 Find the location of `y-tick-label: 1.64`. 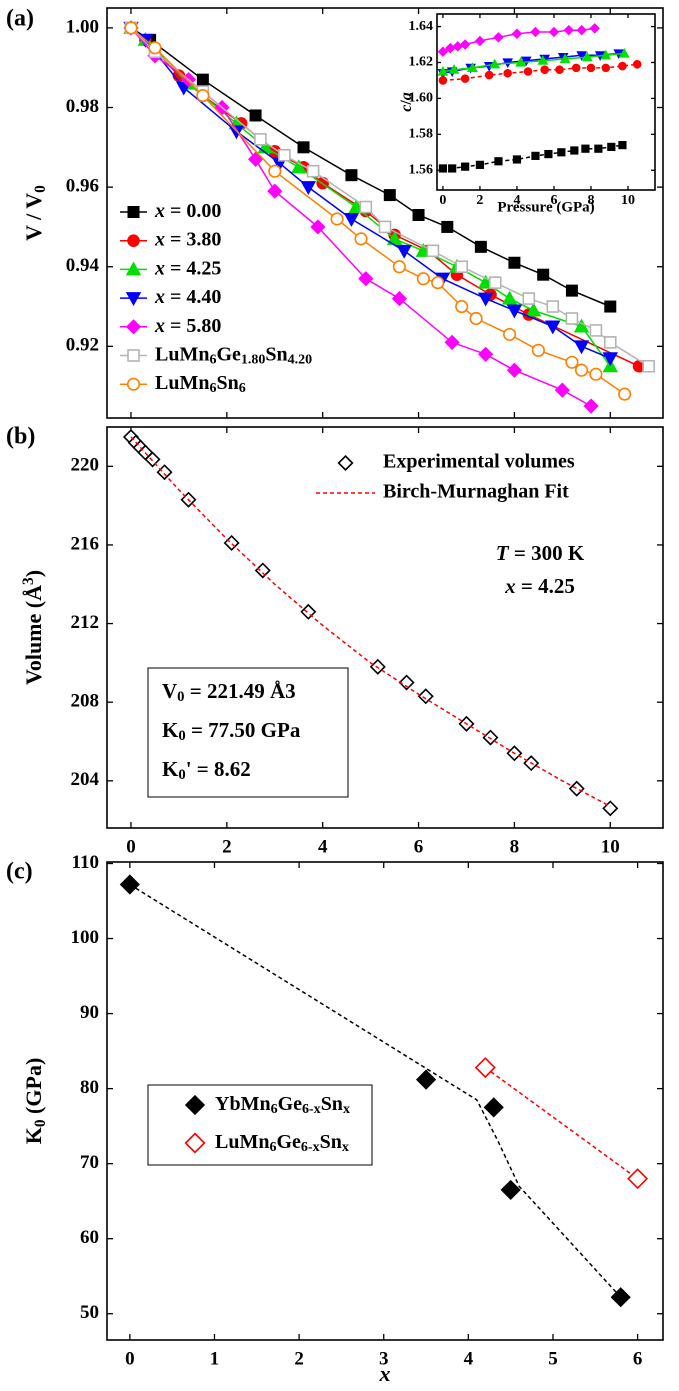

y-tick-label: 1.64 is located at coordinates (421, 26).